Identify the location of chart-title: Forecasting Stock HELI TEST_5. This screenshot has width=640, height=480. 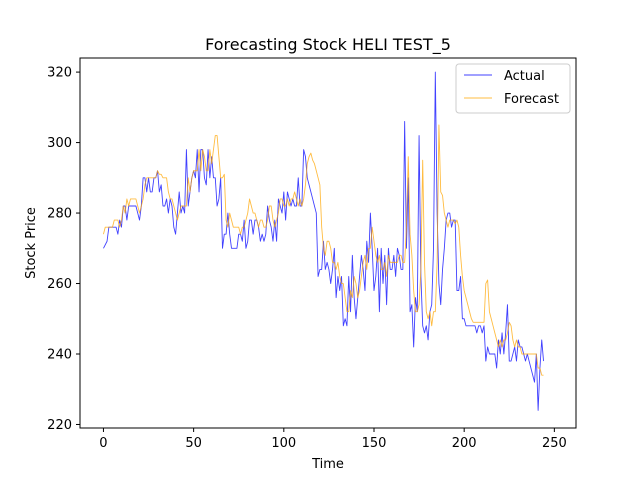
(328, 45).